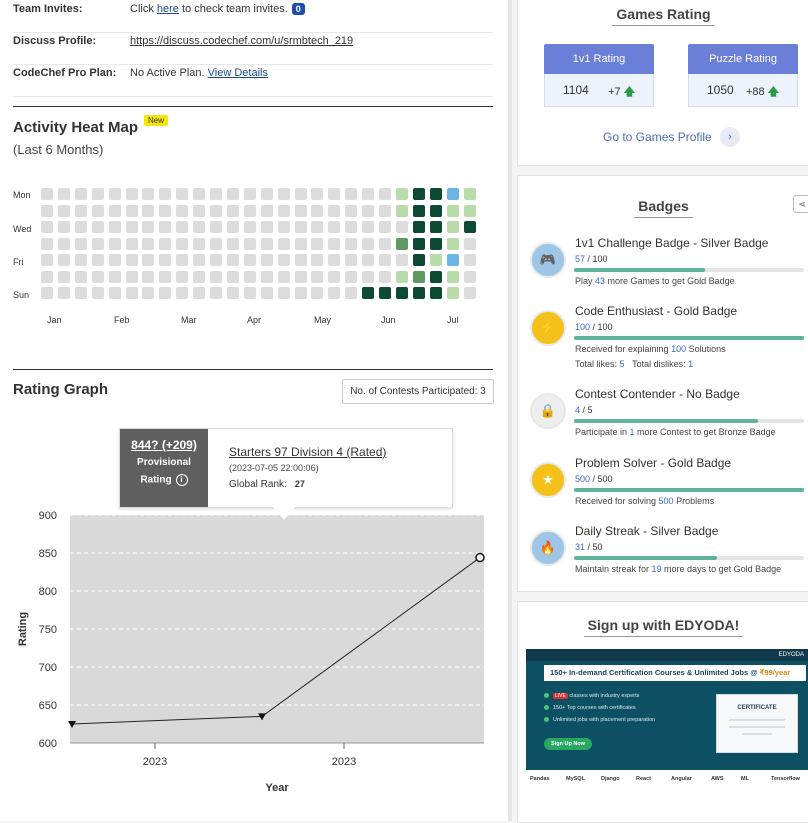 This screenshot has width=808, height=823. I want to click on team-invites-link: here, so click(167, 9).